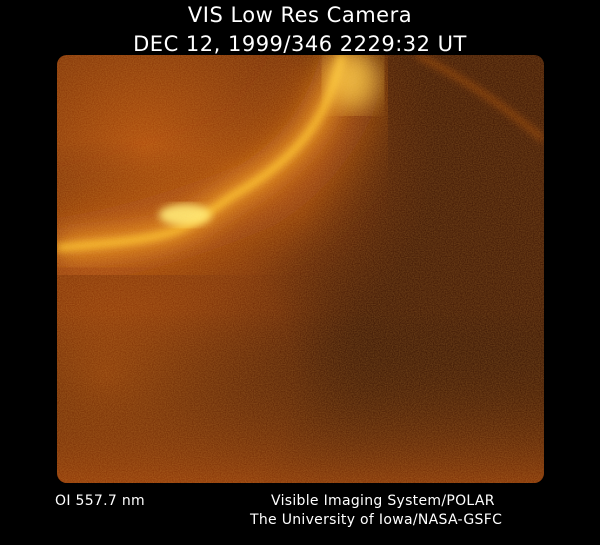  Describe the element at coordinates (100, 501) in the screenshot. I see `filter-wavelength: OI 557.7 nm` at that location.